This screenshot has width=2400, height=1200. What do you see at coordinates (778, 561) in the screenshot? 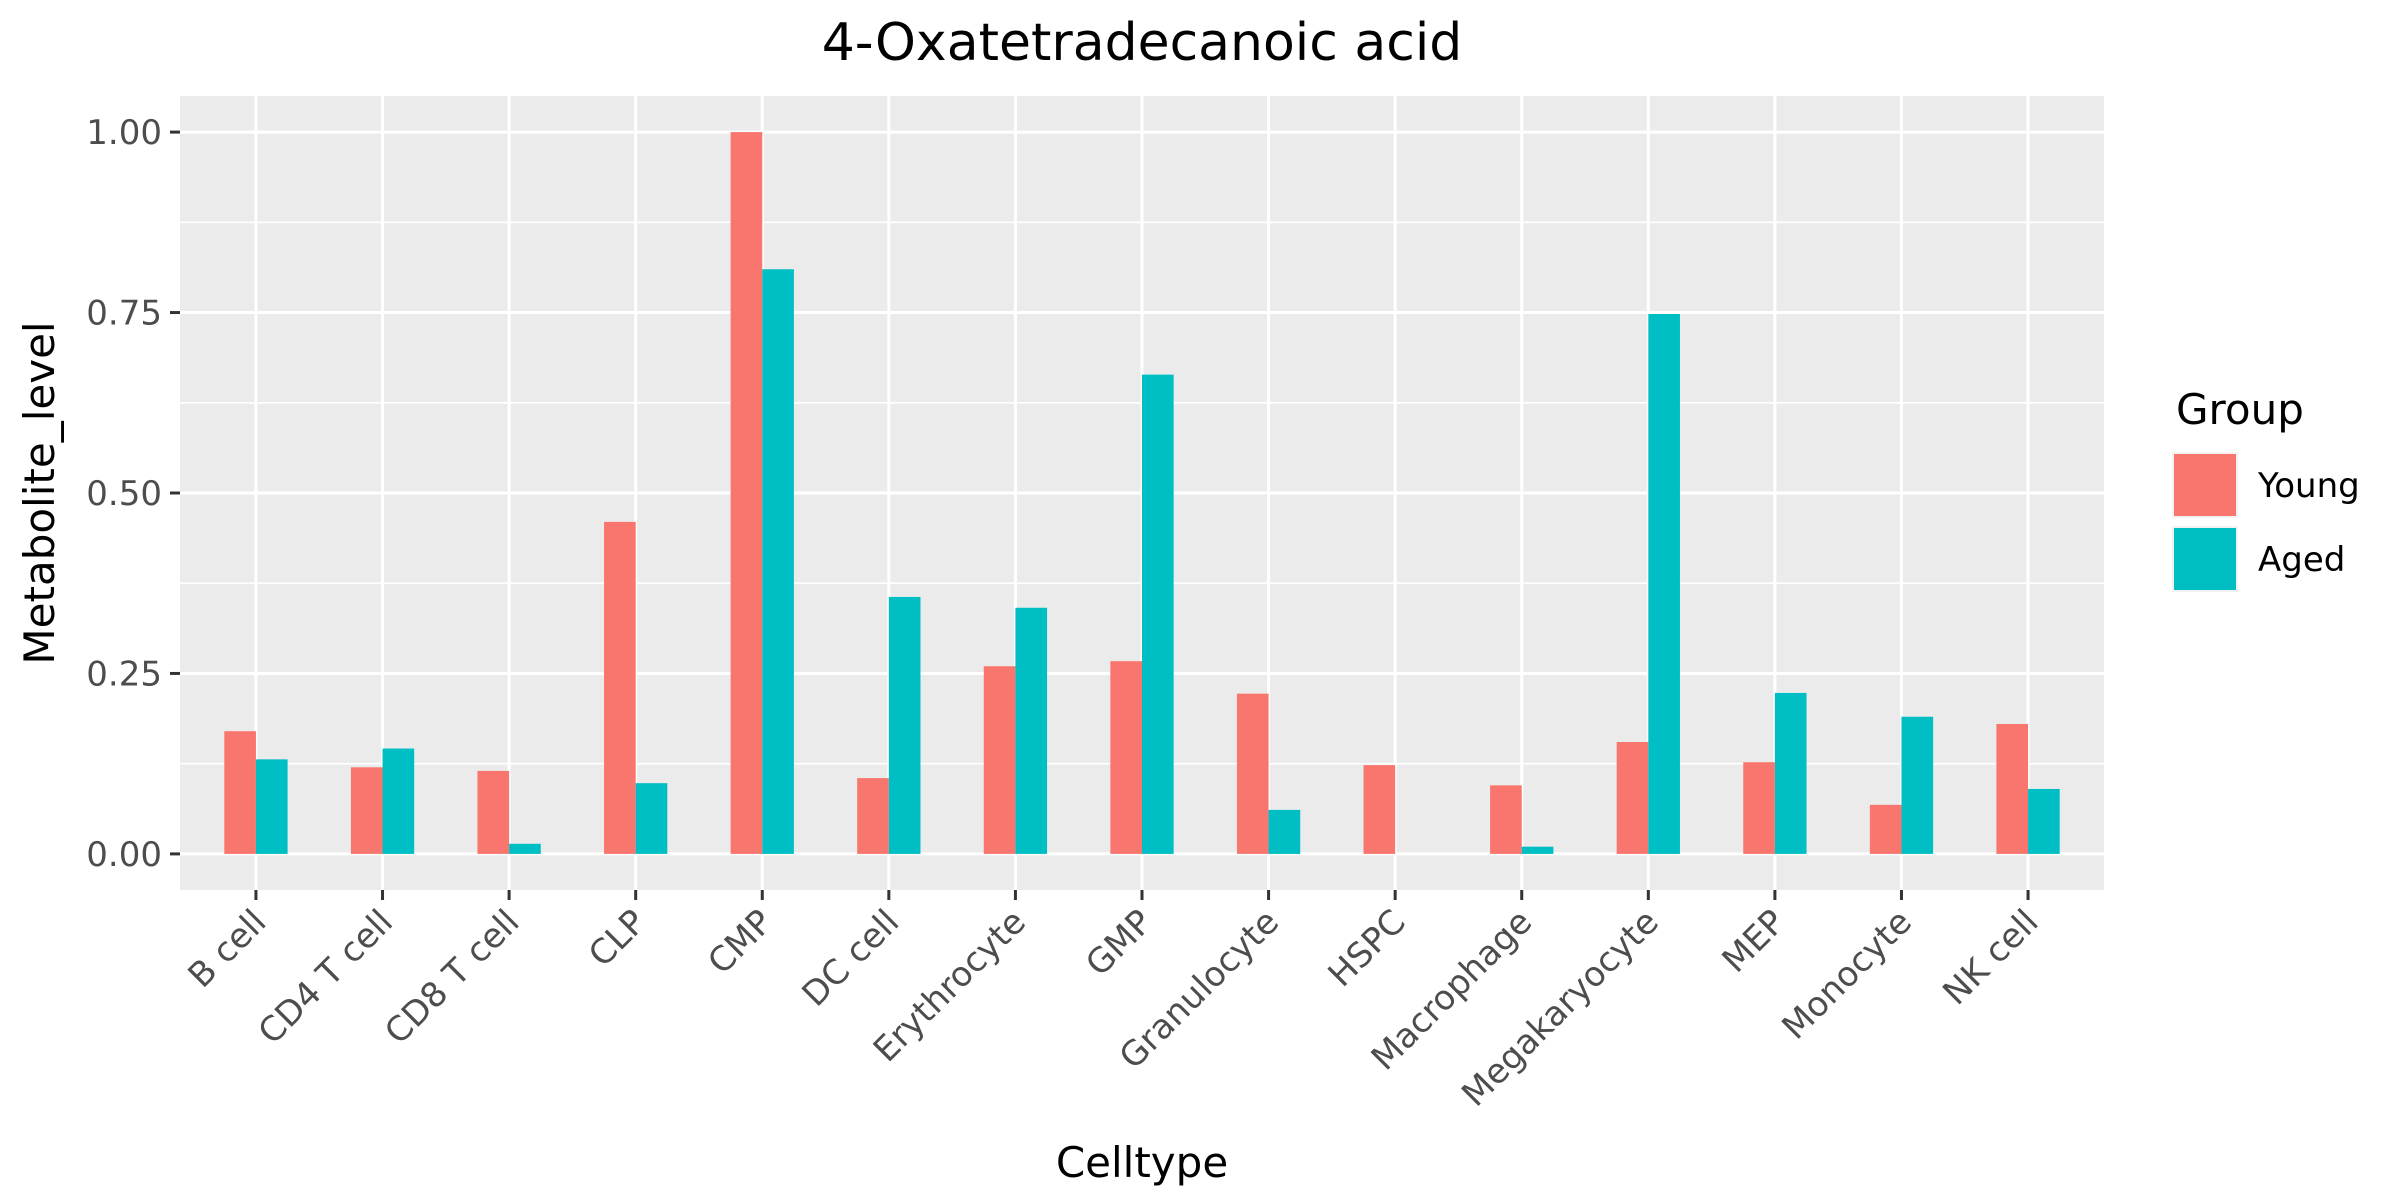
I see `bar-aged-cmp` at bounding box center [778, 561].